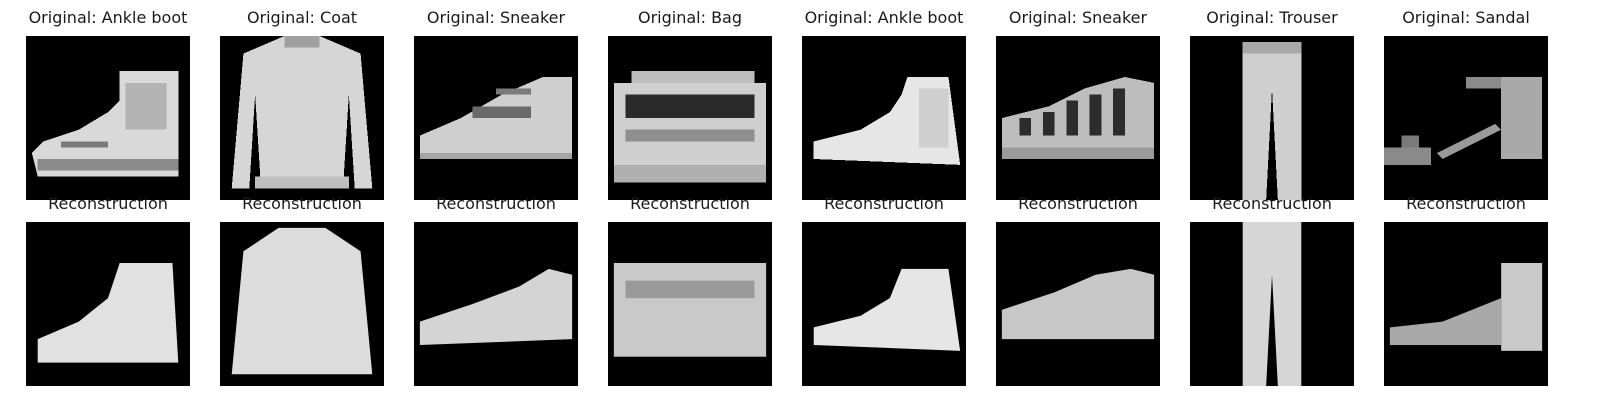 Image resolution: width=1600 pixels, height=400 pixels. What do you see at coordinates (1466, 304) in the screenshot?
I see `image-reconstruction-sandal` at bounding box center [1466, 304].